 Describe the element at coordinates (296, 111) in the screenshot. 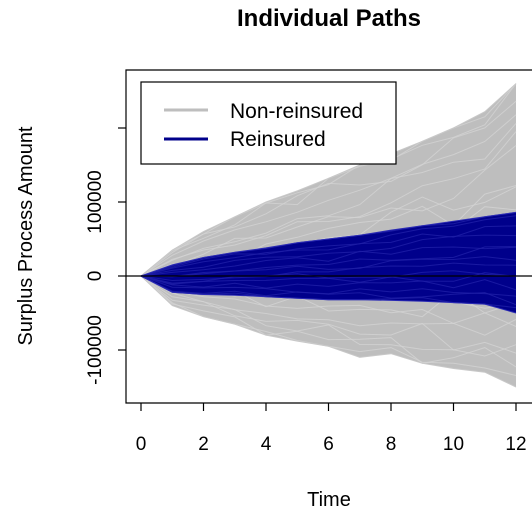

I see `legend-label-non-reinsured: Non-reinsured` at that location.